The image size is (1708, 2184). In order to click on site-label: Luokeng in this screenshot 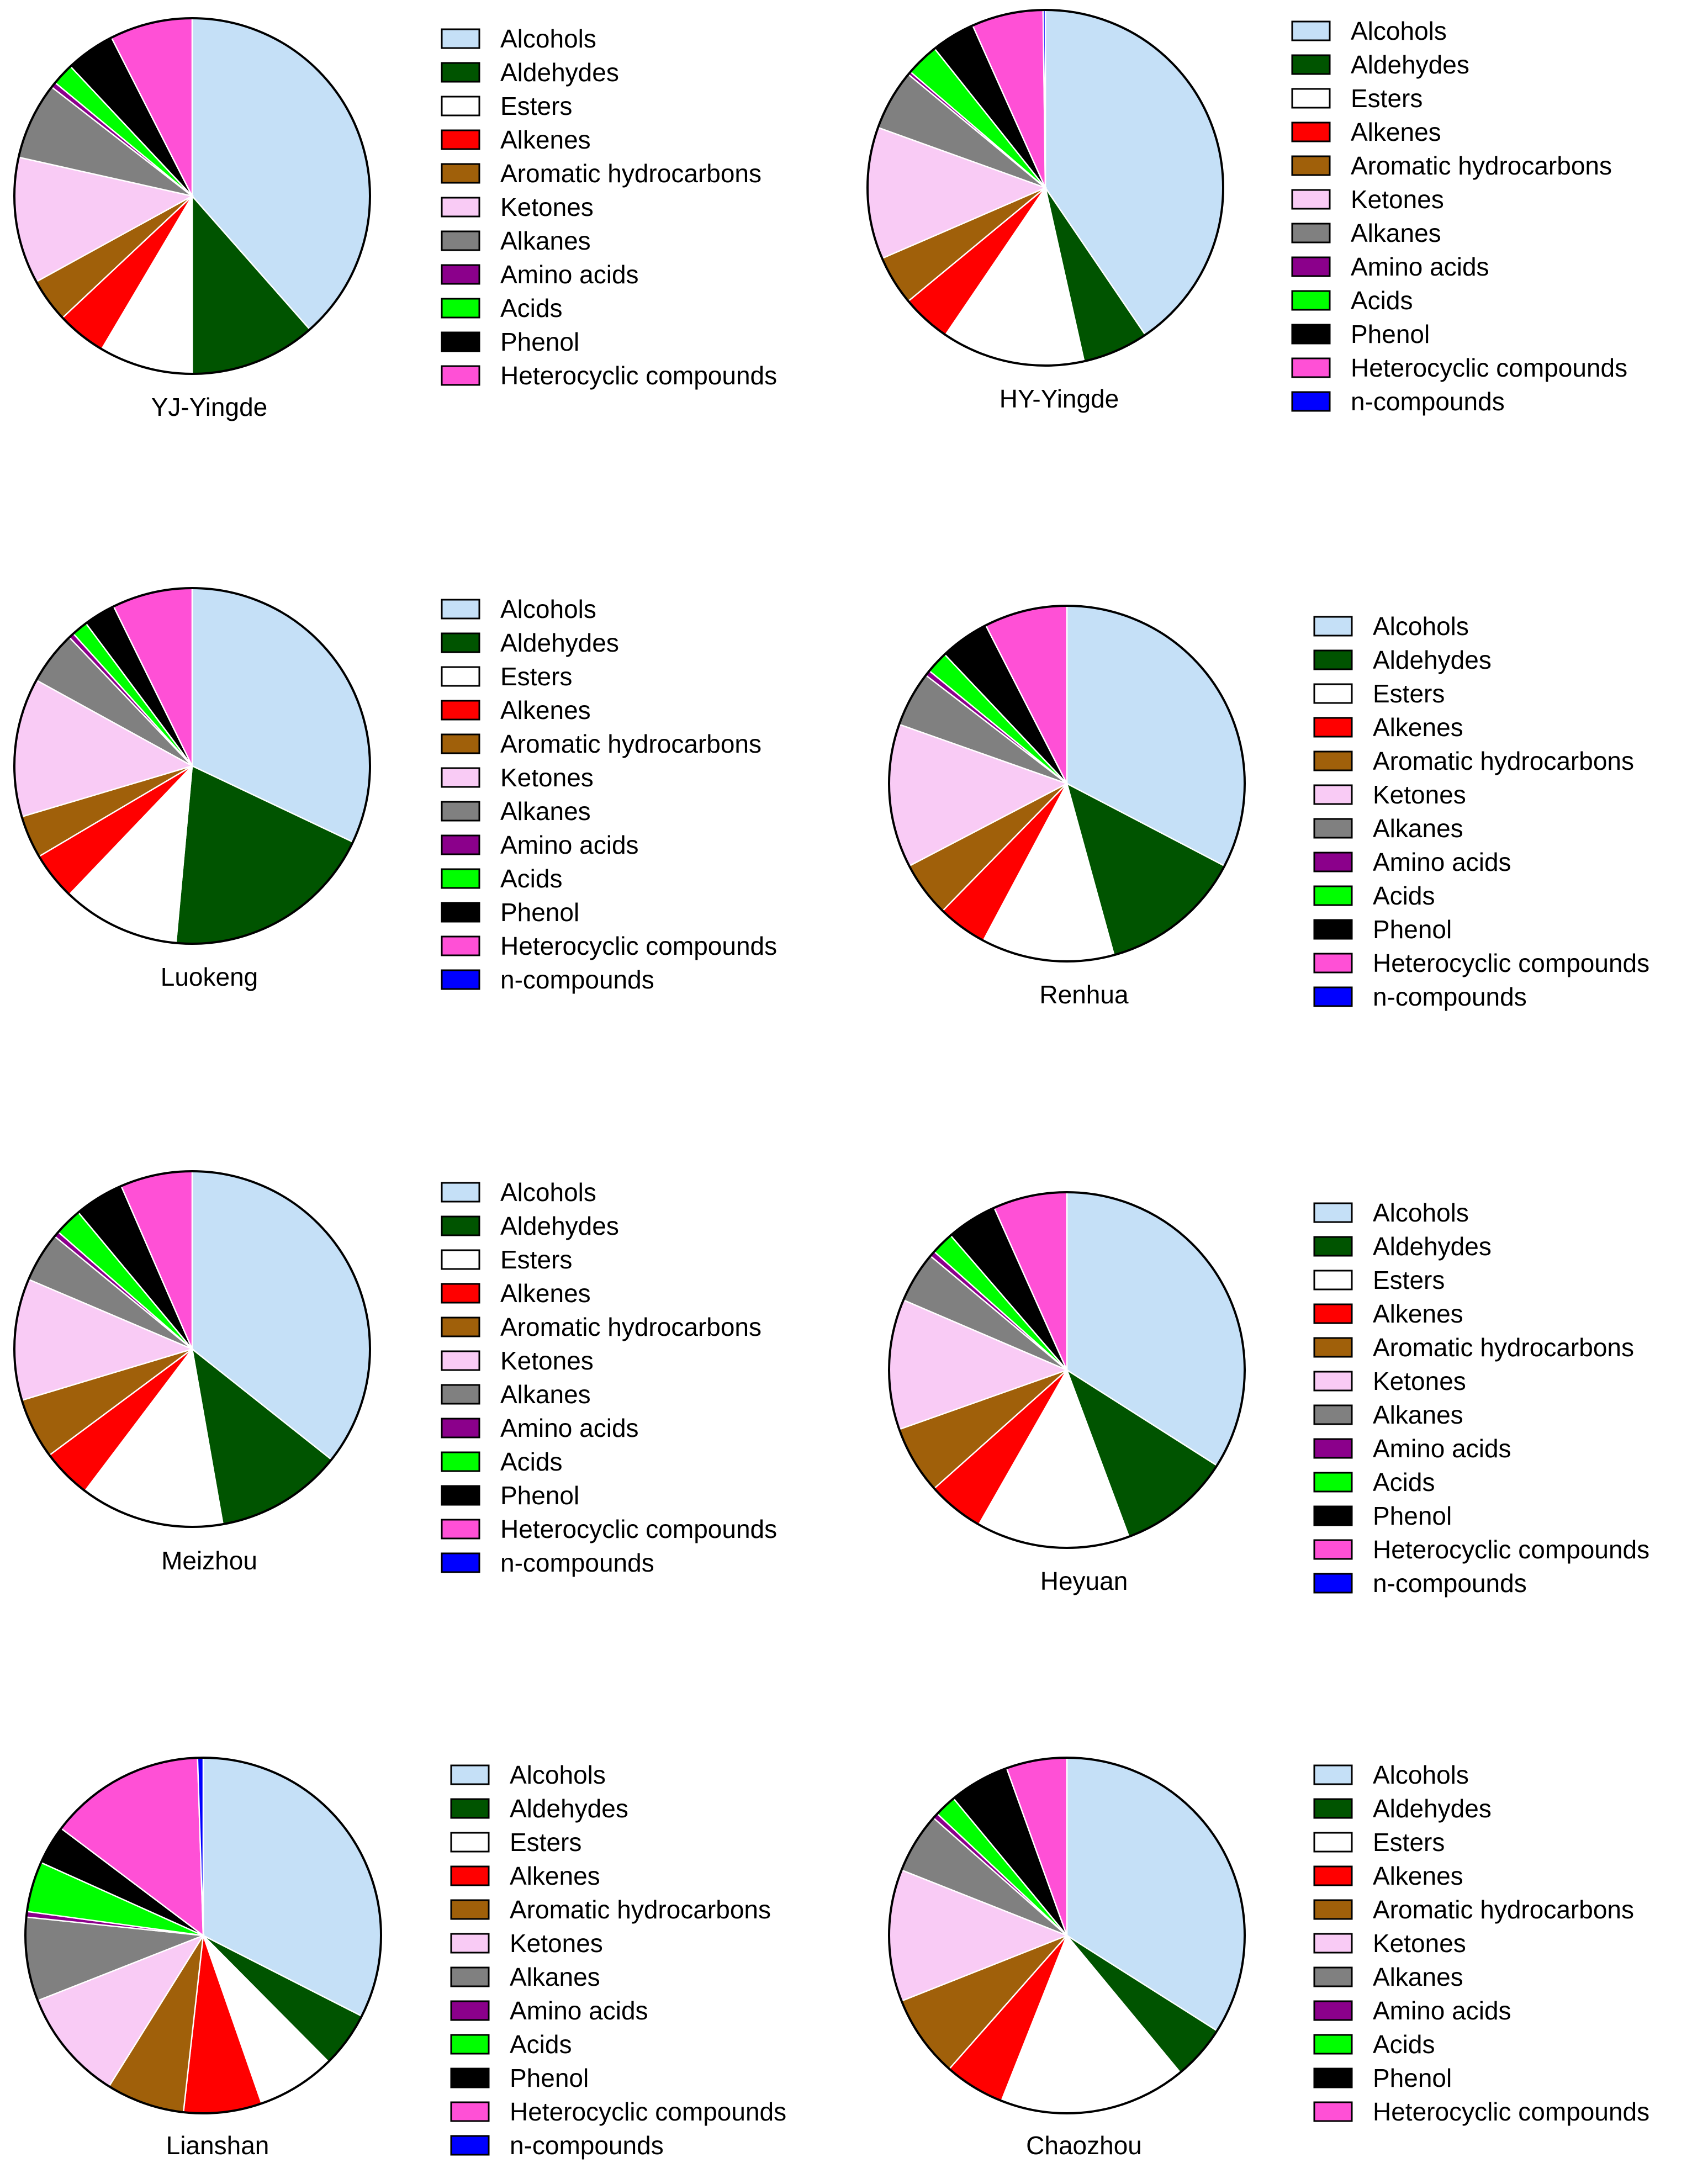, I will do `click(209, 977)`.